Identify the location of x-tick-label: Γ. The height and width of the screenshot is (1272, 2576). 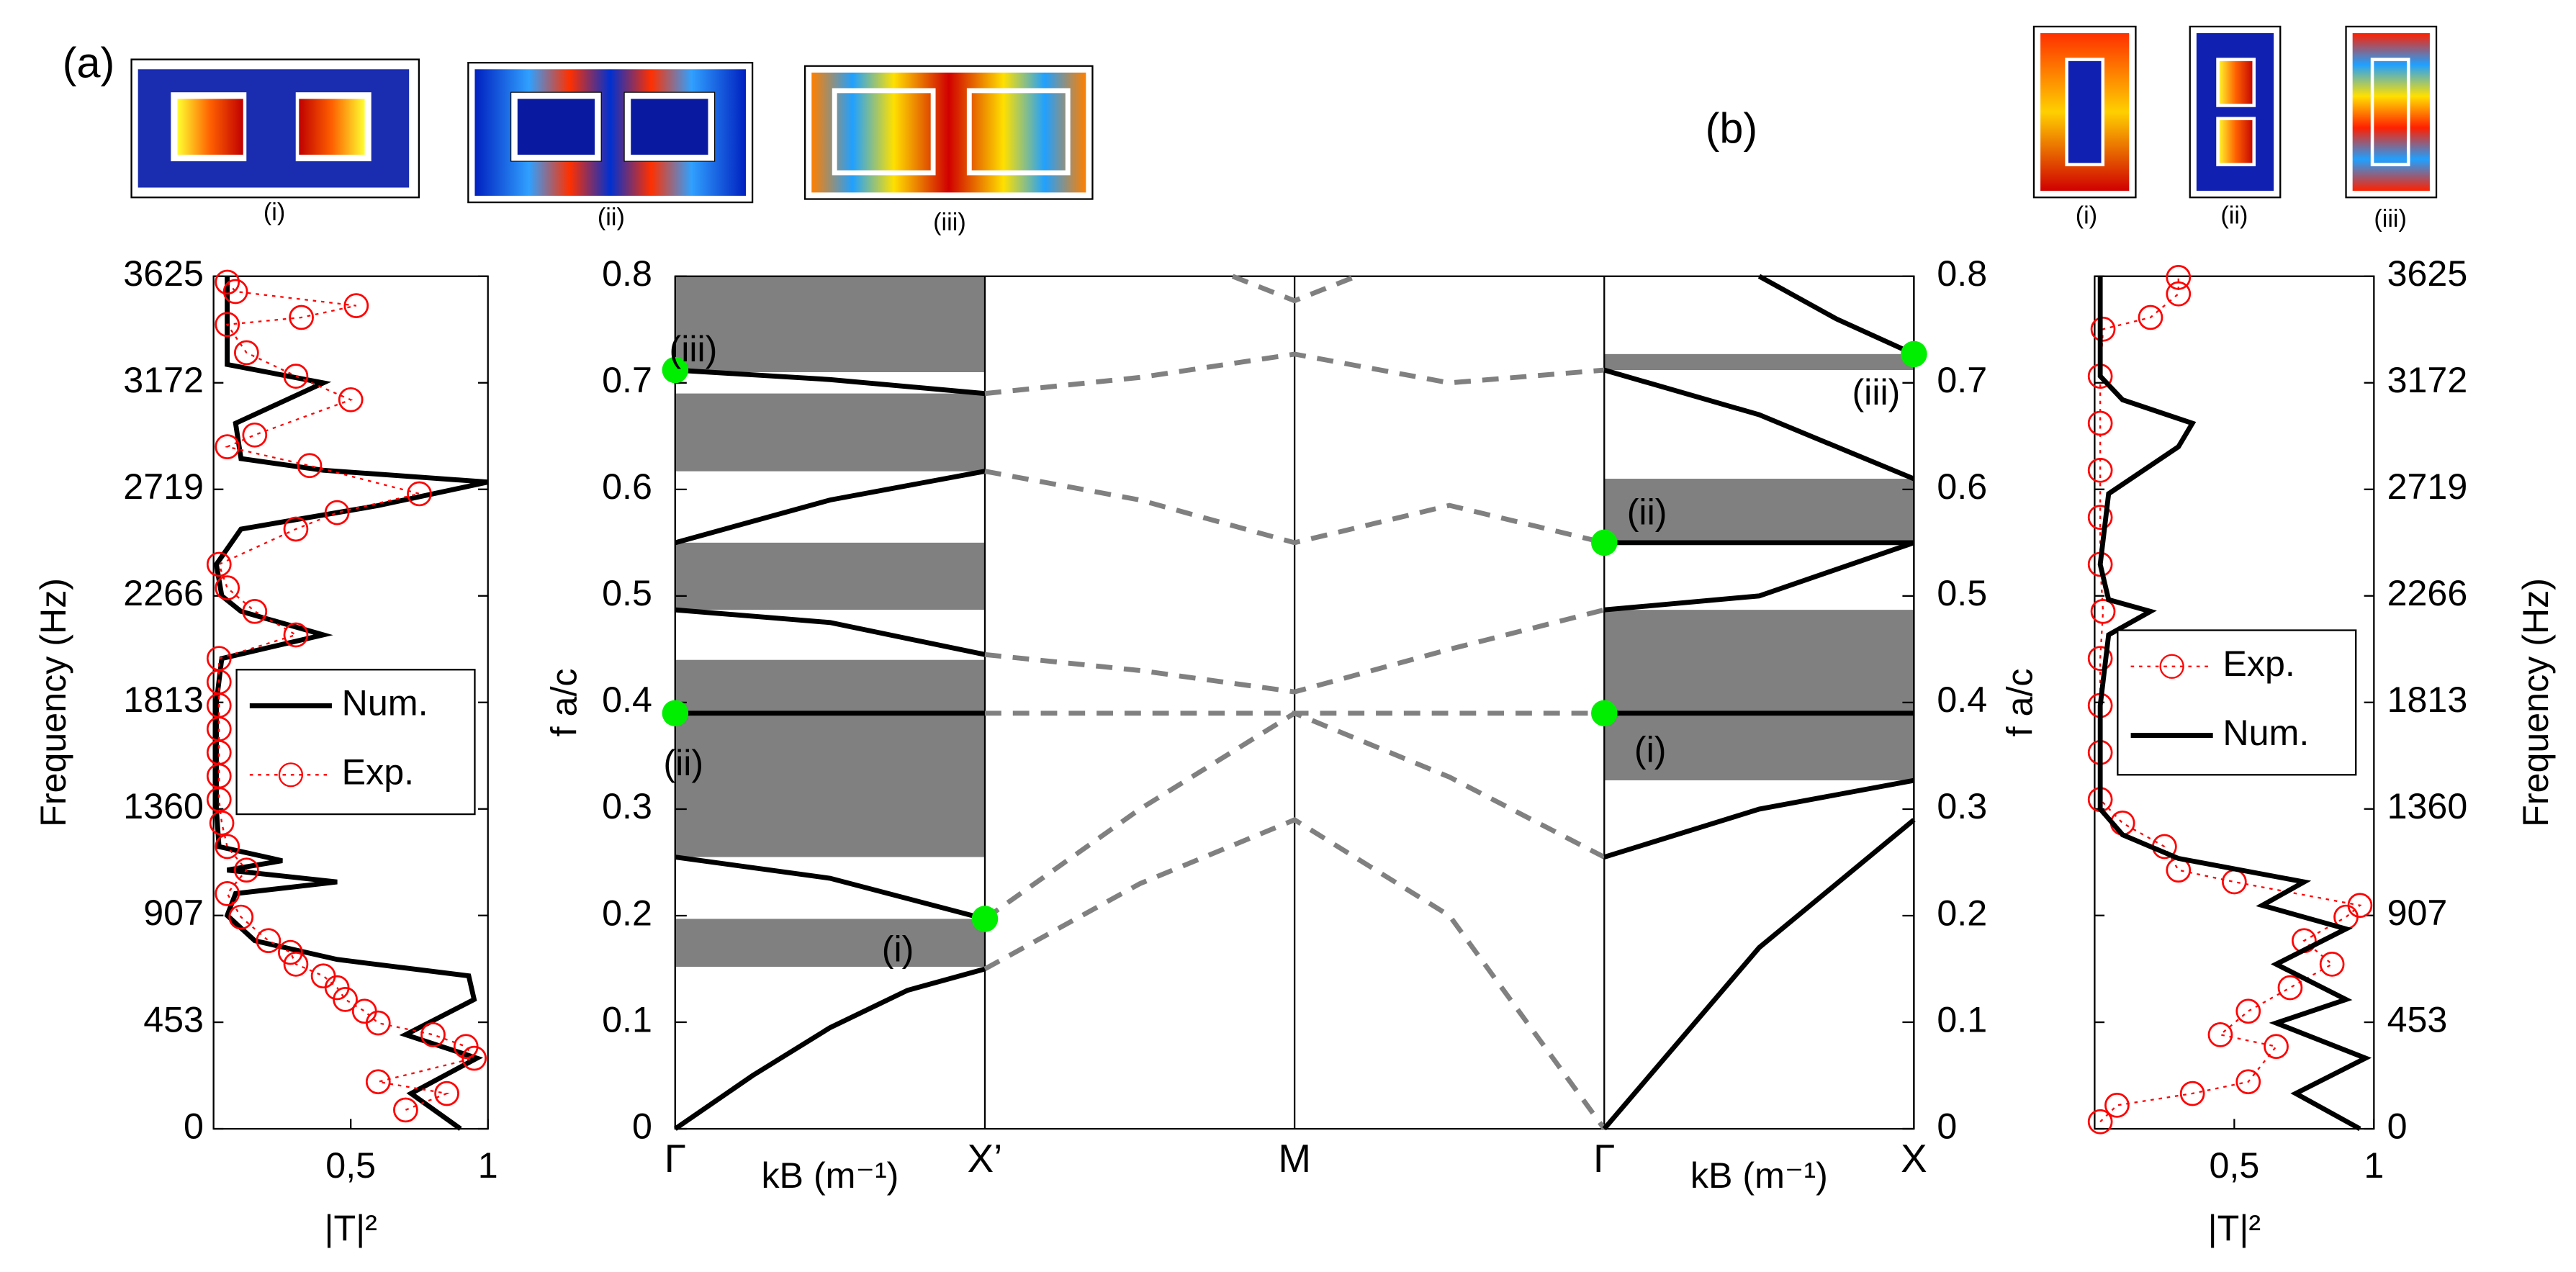
(675, 1158).